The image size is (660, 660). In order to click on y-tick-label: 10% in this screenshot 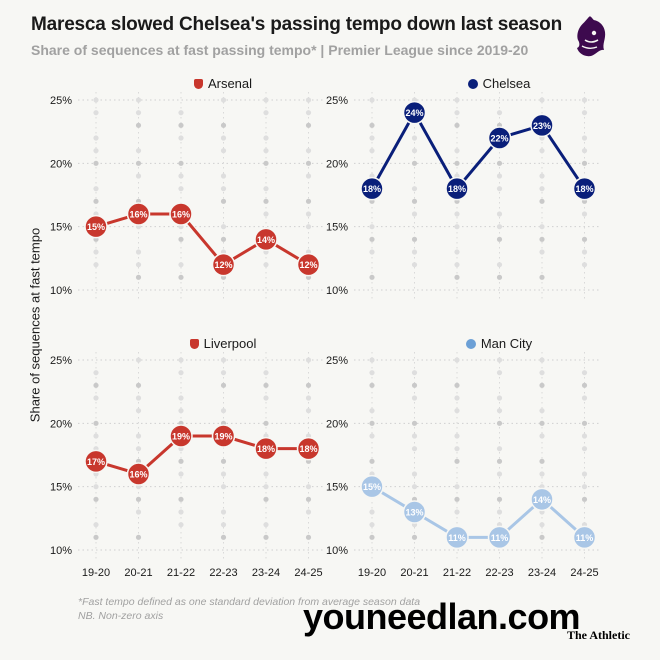, I will do `click(337, 291)`.